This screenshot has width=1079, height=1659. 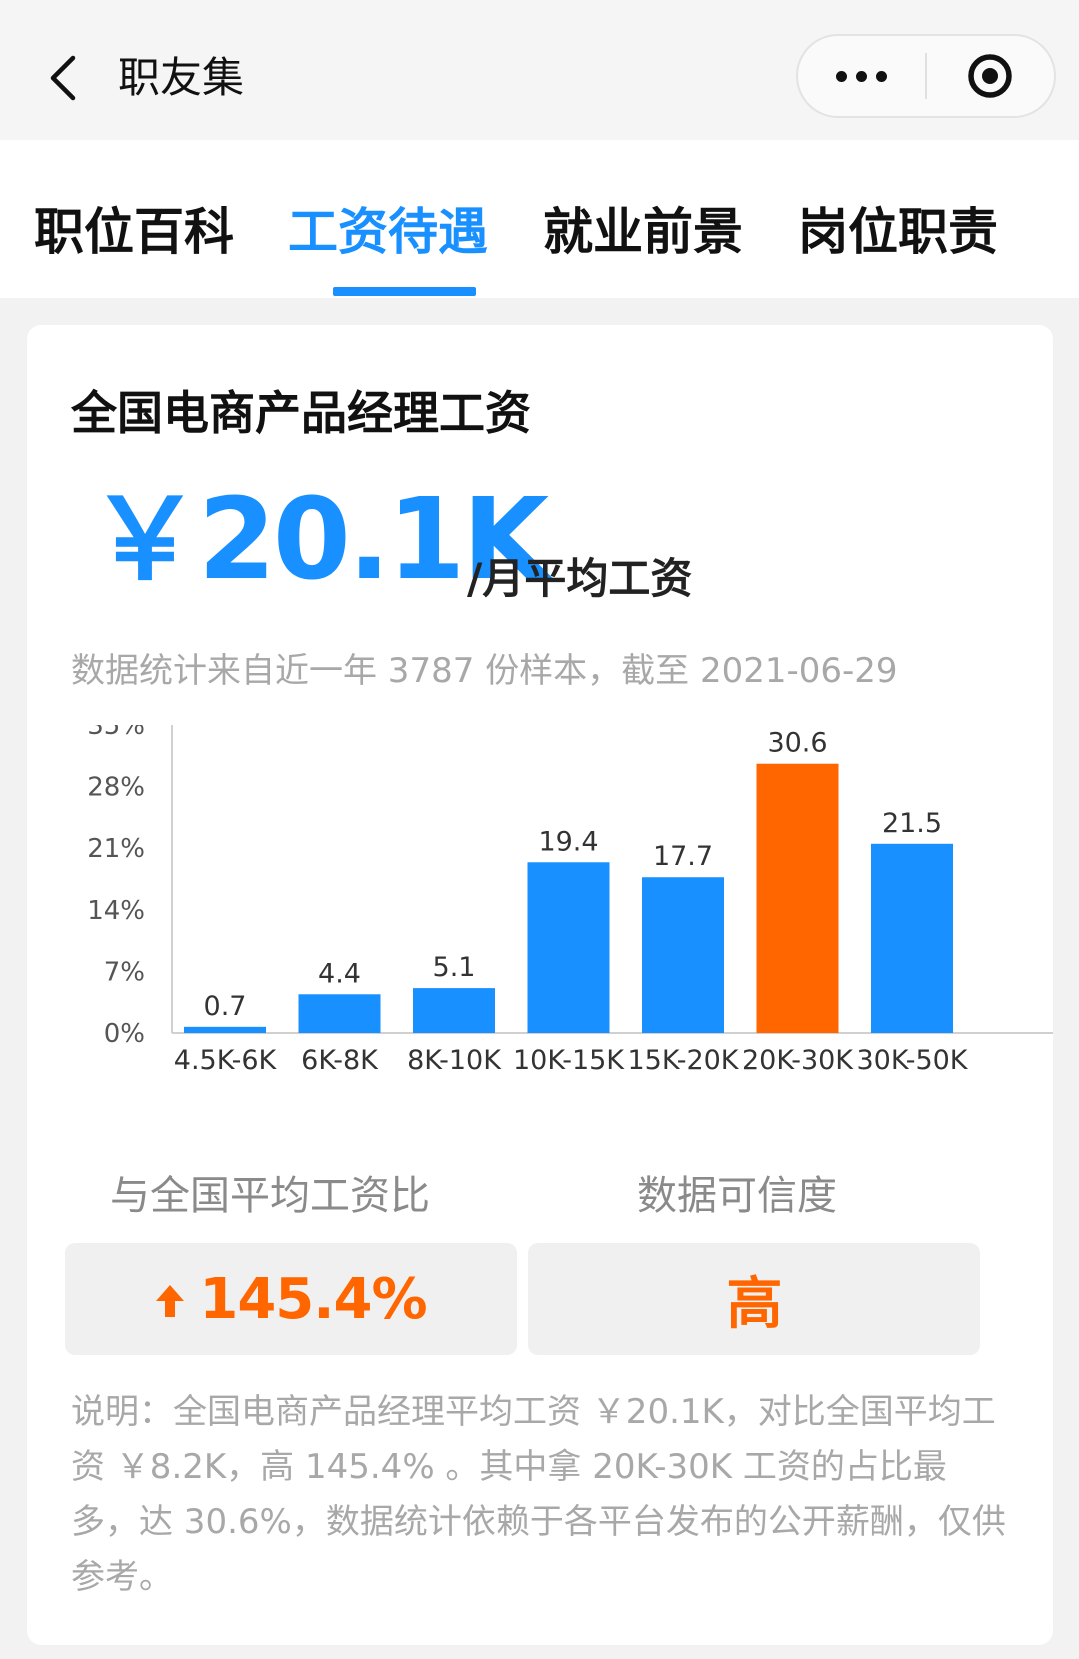 I want to click on compare-metric: 145.4%, so click(x=291, y=1299).